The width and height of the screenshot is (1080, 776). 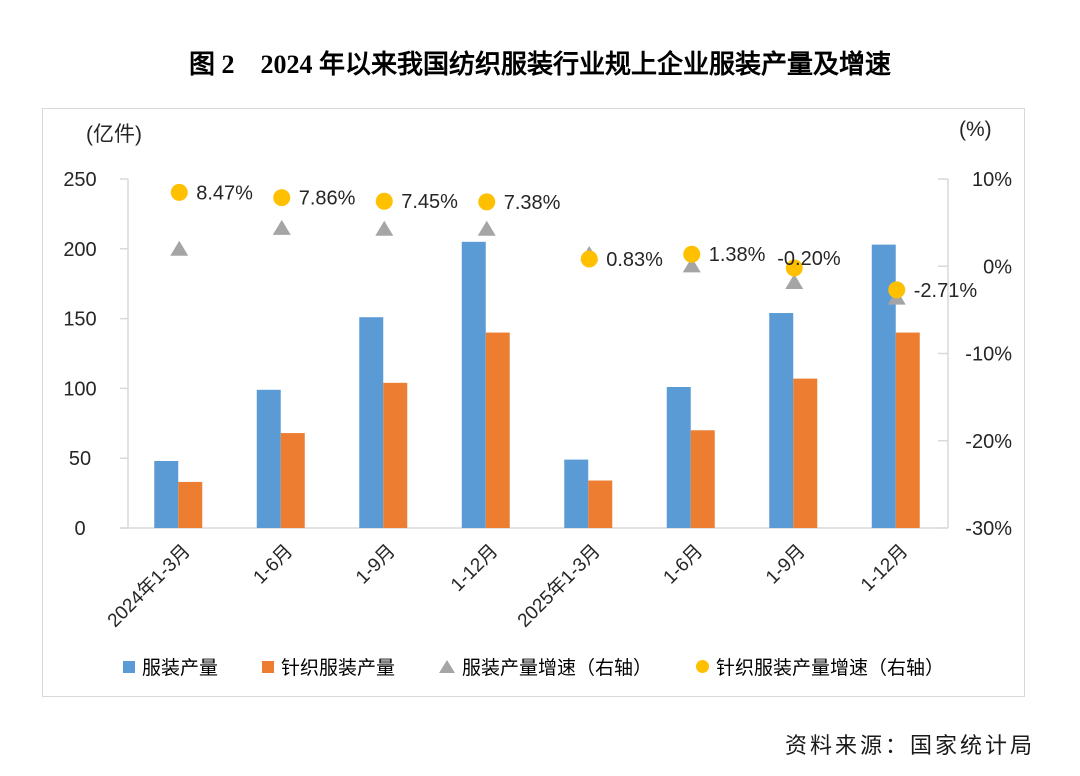 I want to click on left-axis-tick-label: 150, so click(x=79, y=320).